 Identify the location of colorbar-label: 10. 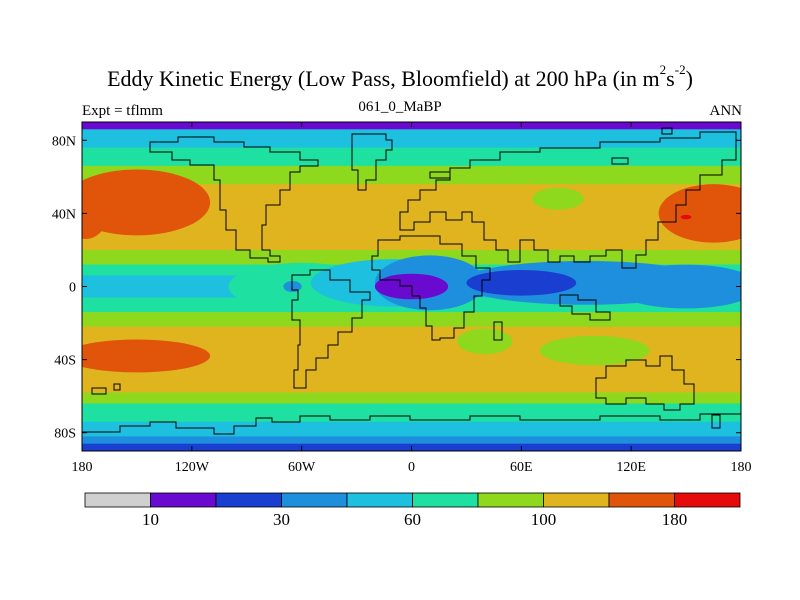
(150, 519).